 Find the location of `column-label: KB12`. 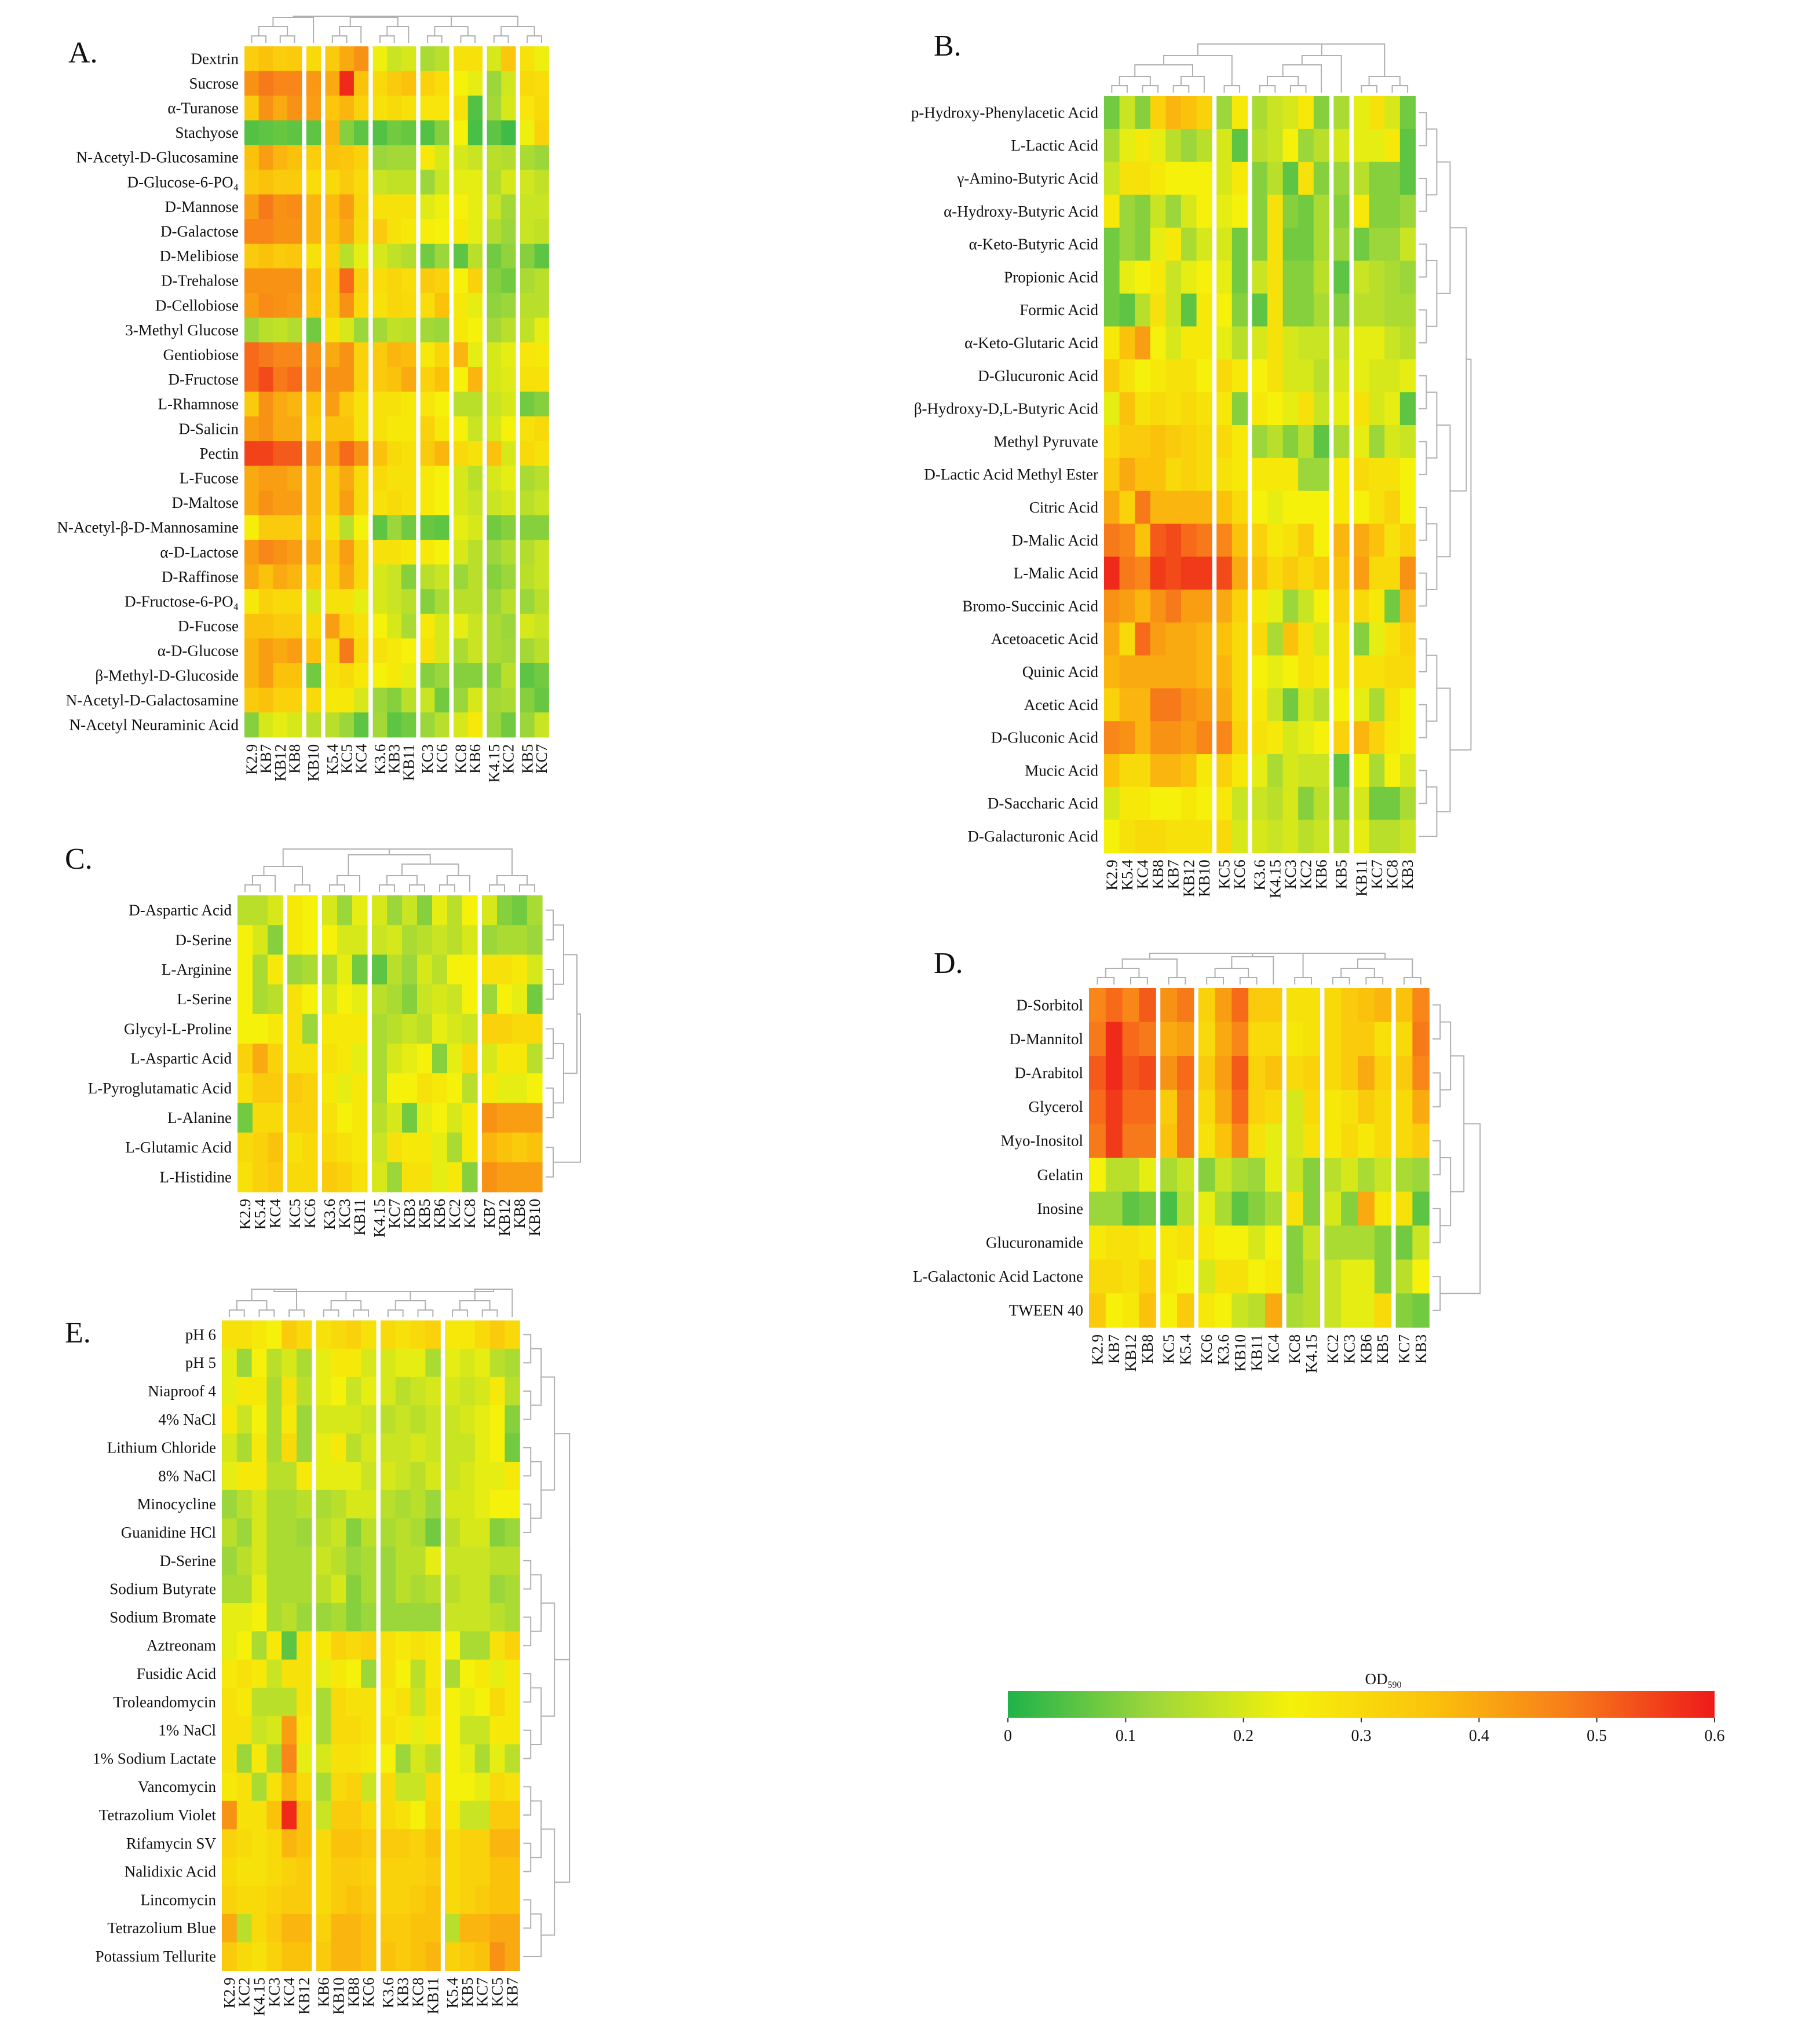

column-label: KB12 is located at coordinates (304, 1996).